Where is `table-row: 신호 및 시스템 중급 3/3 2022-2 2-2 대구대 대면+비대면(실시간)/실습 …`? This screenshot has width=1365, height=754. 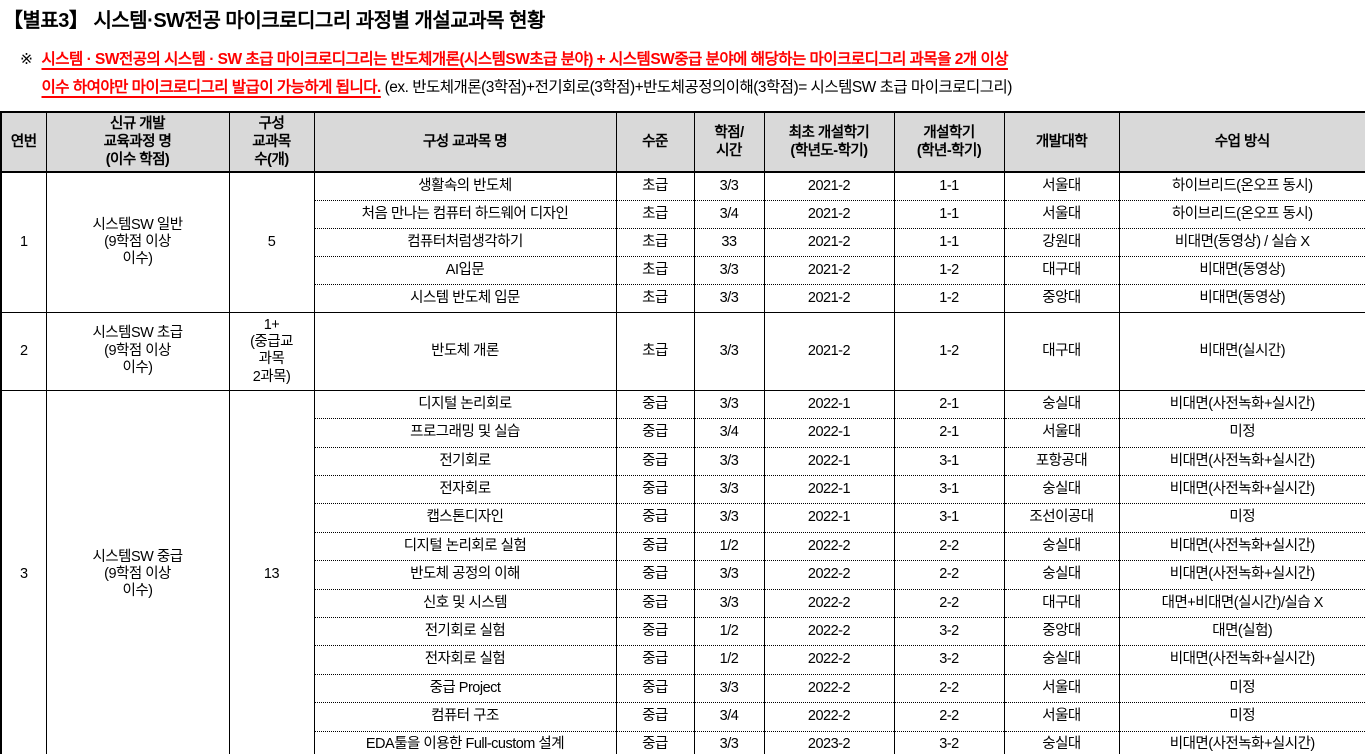 table-row: 신호 및 시스템 중급 3/3 2022-2 2-2 대구대 대면+비대면(실시간)/실습 … is located at coordinates (683, 603).